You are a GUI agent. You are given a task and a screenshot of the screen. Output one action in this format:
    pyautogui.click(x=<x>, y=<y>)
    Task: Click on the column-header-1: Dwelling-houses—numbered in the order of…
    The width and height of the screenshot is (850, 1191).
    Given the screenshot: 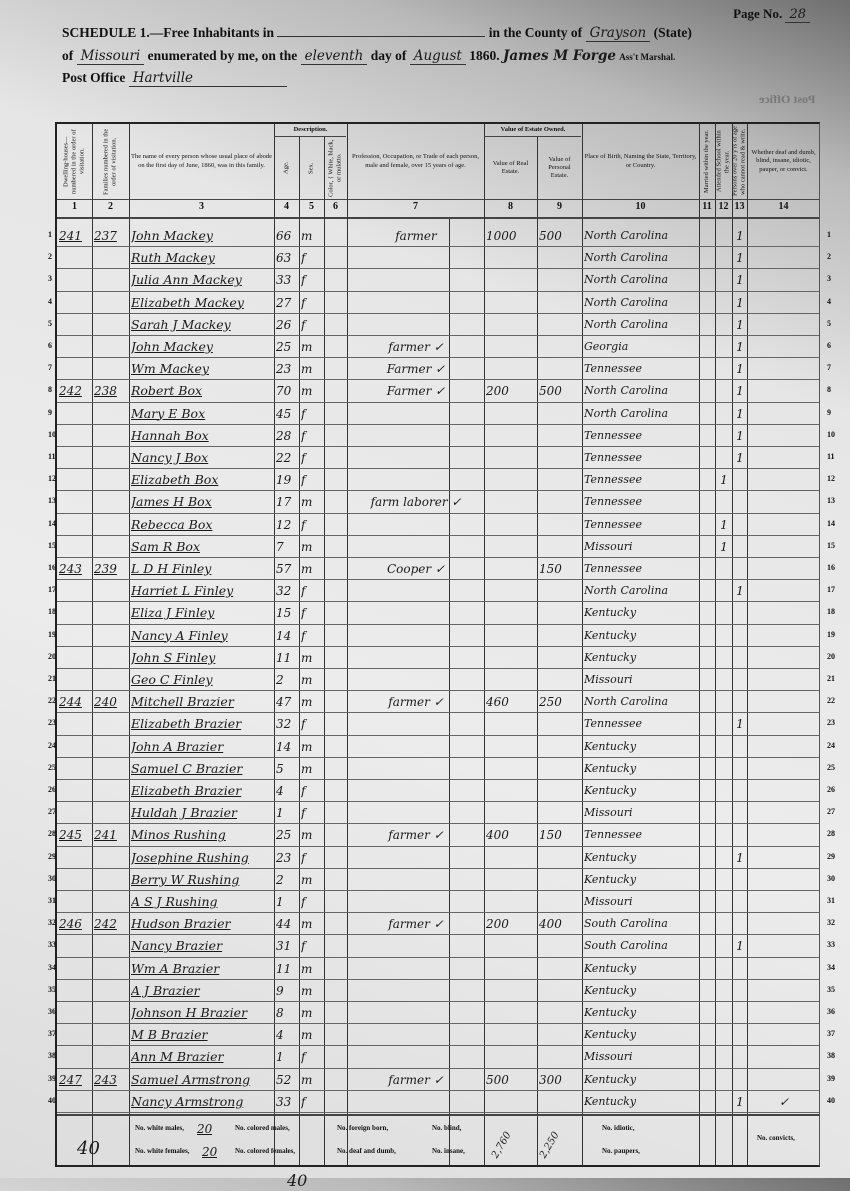 What is the action you would take?
    pyautogui.click(x=74, y=161)
    